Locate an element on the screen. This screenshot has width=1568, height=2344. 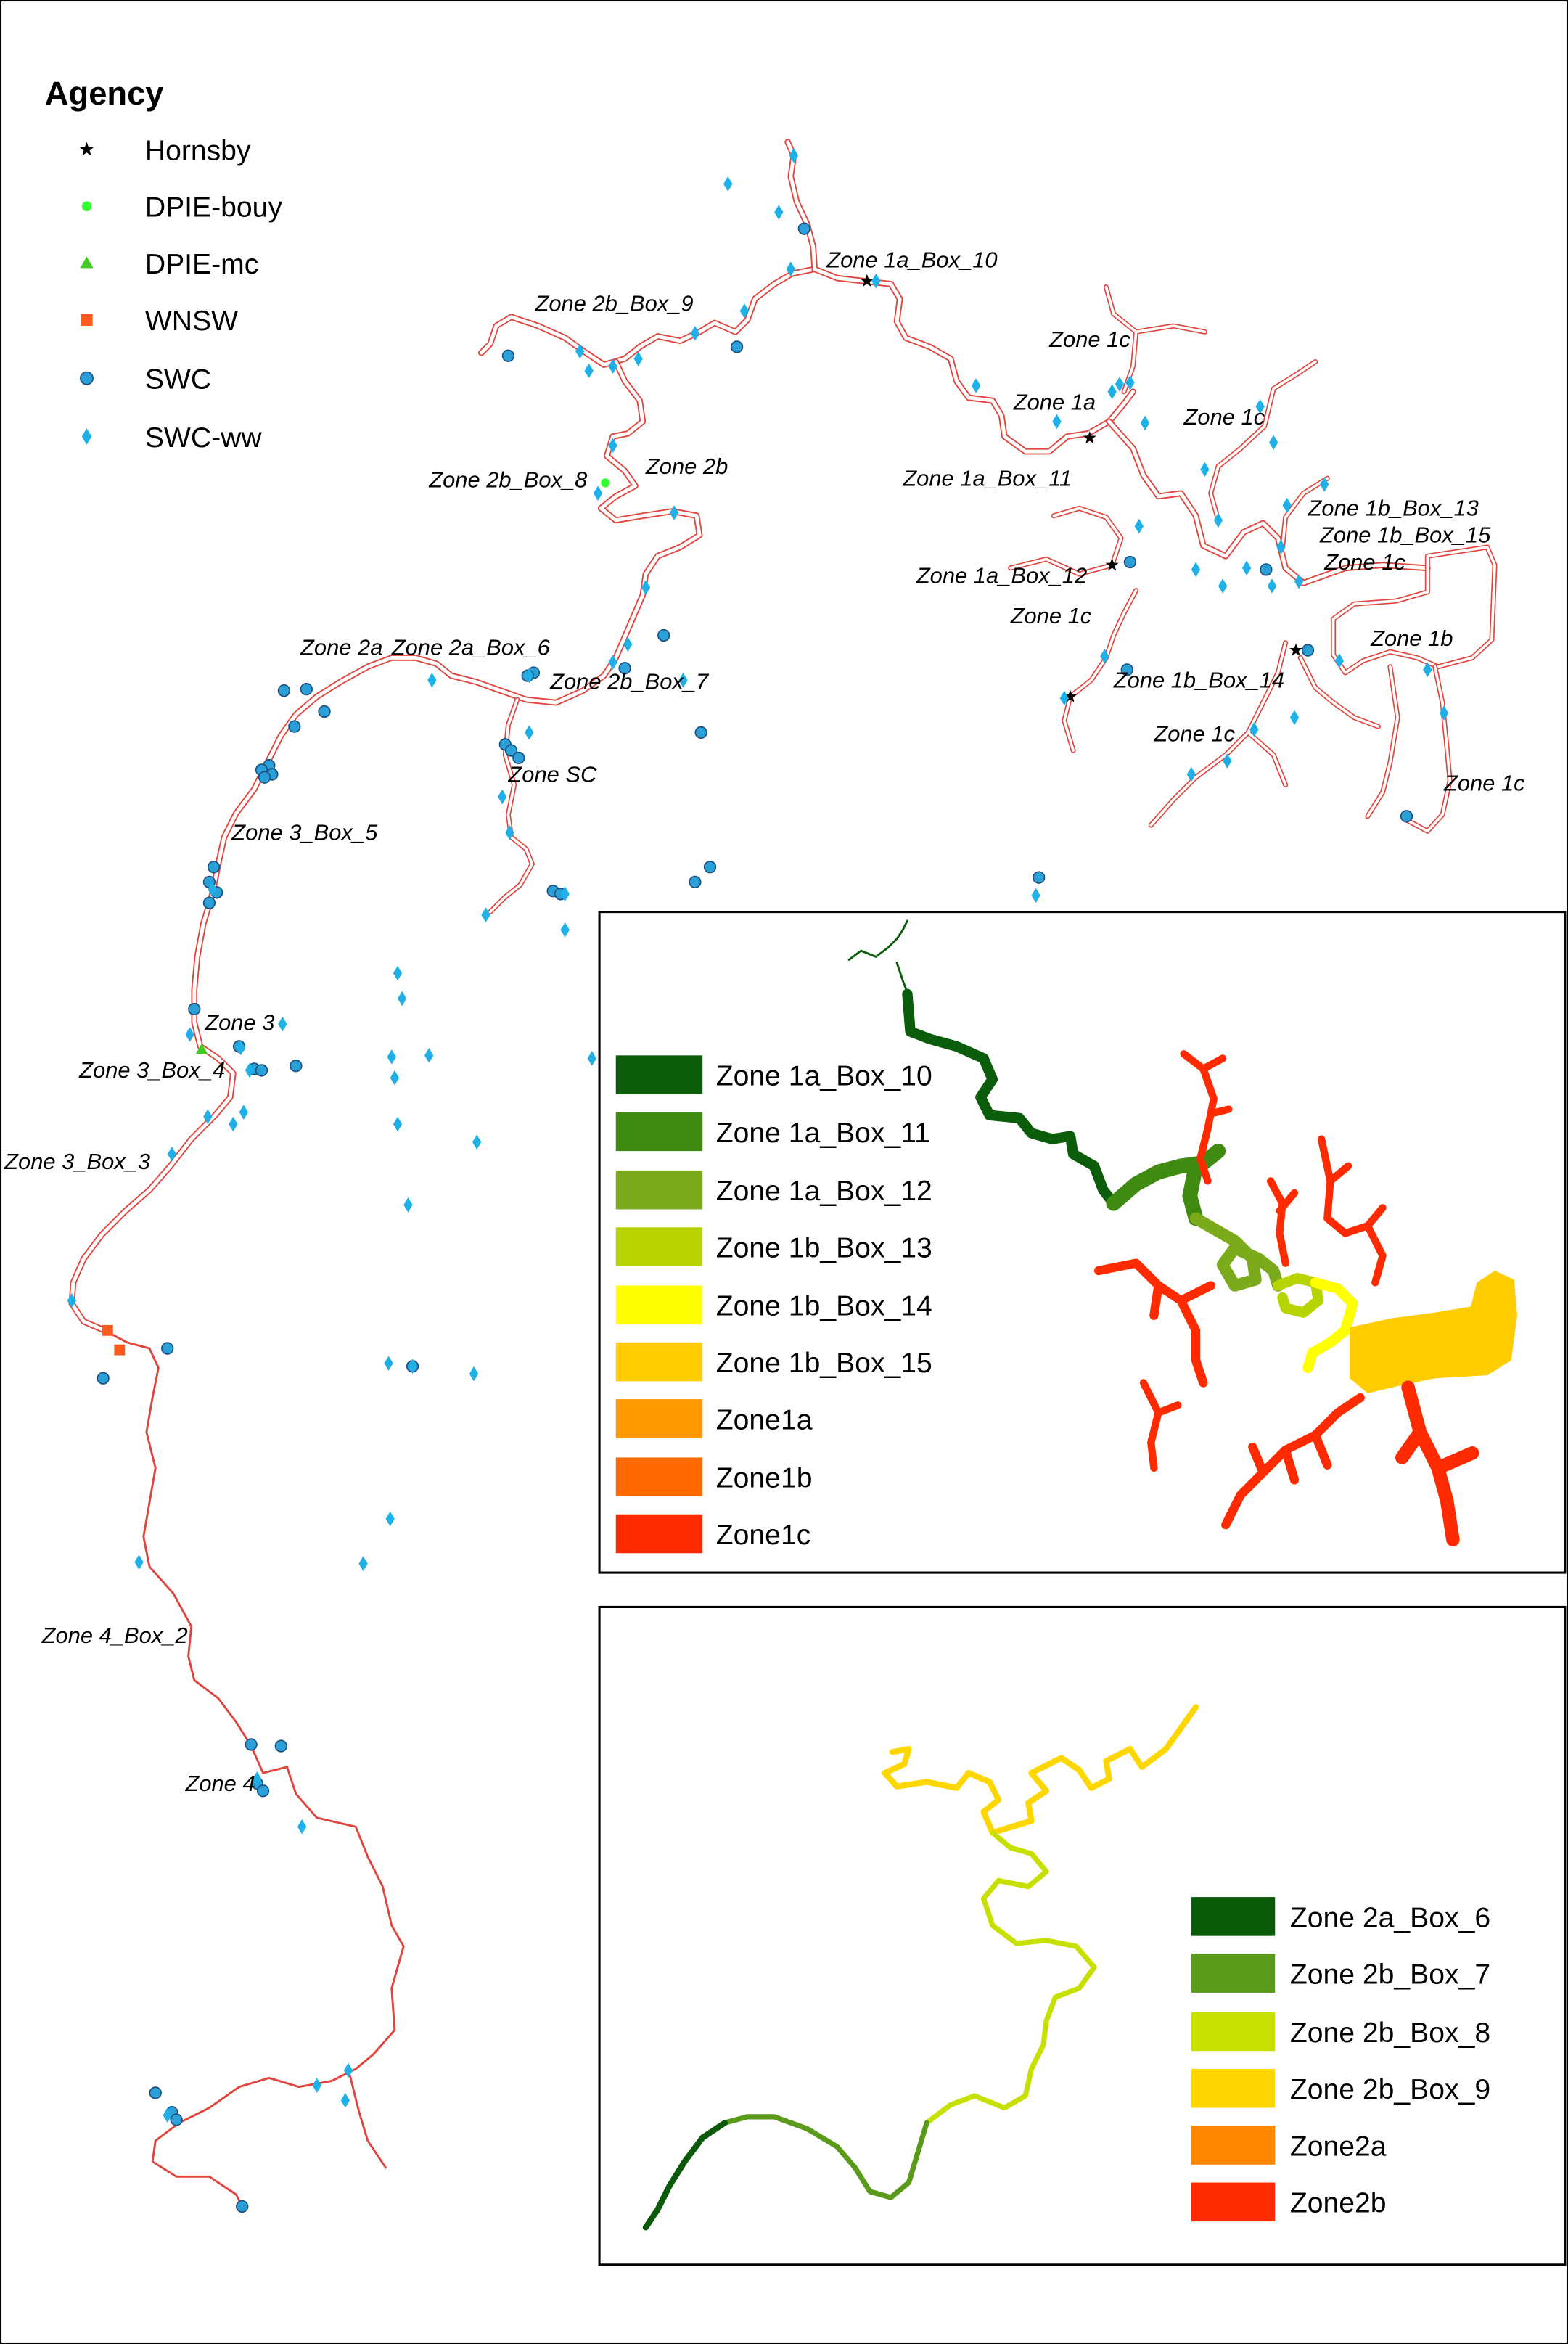
zone-label: Zone 3 is located at coordinates (239, 1022).